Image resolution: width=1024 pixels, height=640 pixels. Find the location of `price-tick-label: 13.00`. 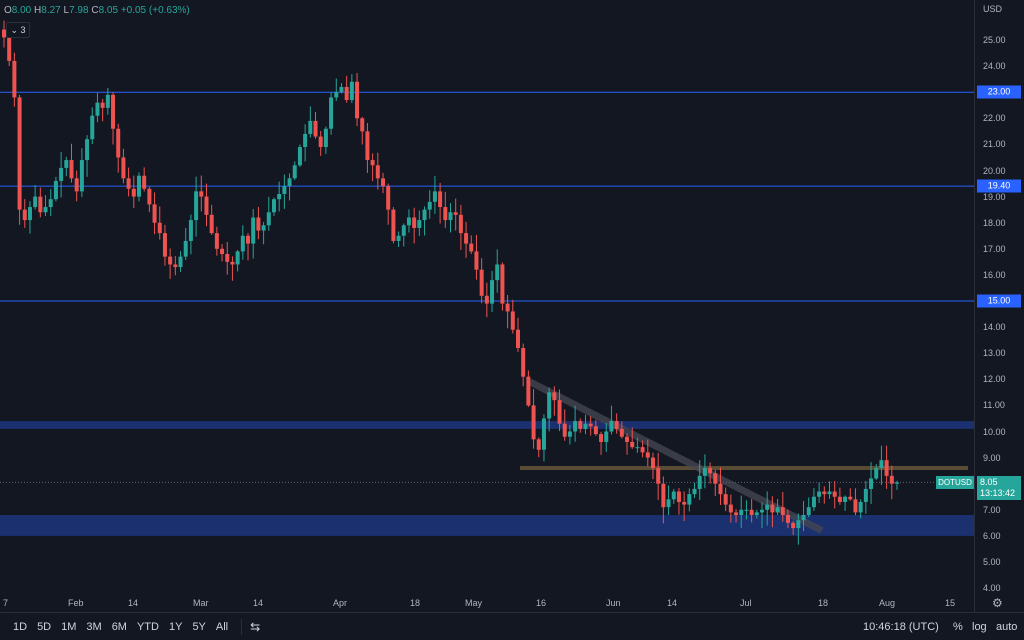

price-tick-label: 13.00 is located at coordinates (994, 353).